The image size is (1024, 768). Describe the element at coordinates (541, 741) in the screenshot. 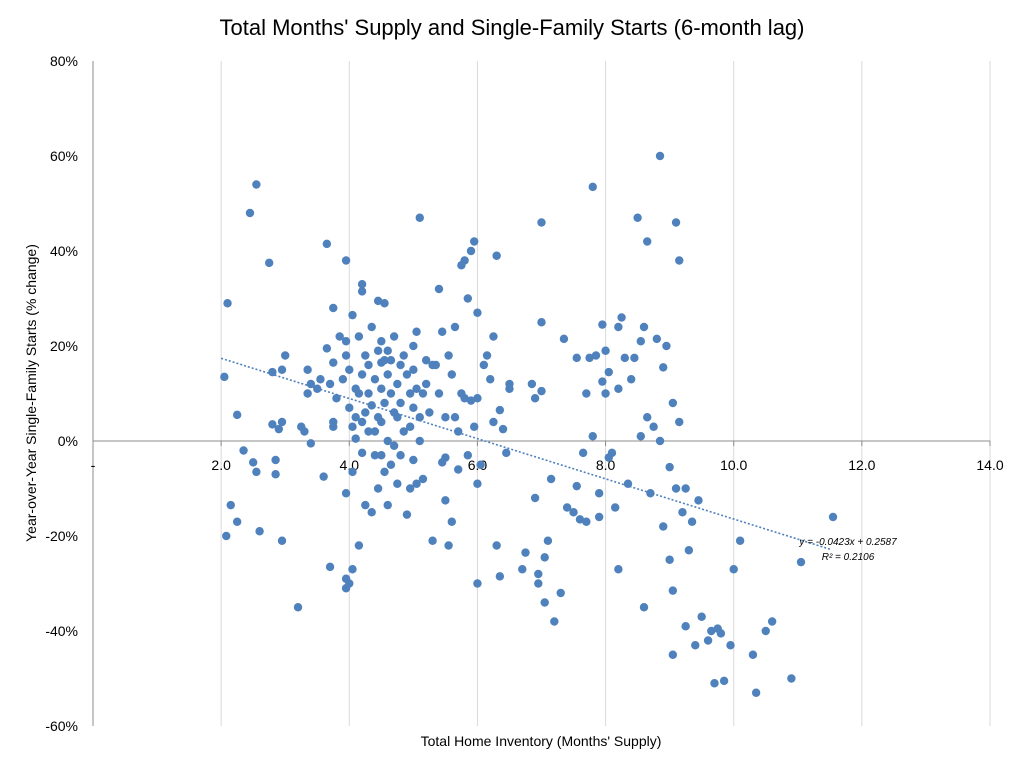

I see `x-axis-title: Total Home Inventory (Months' Supply)` at that location.